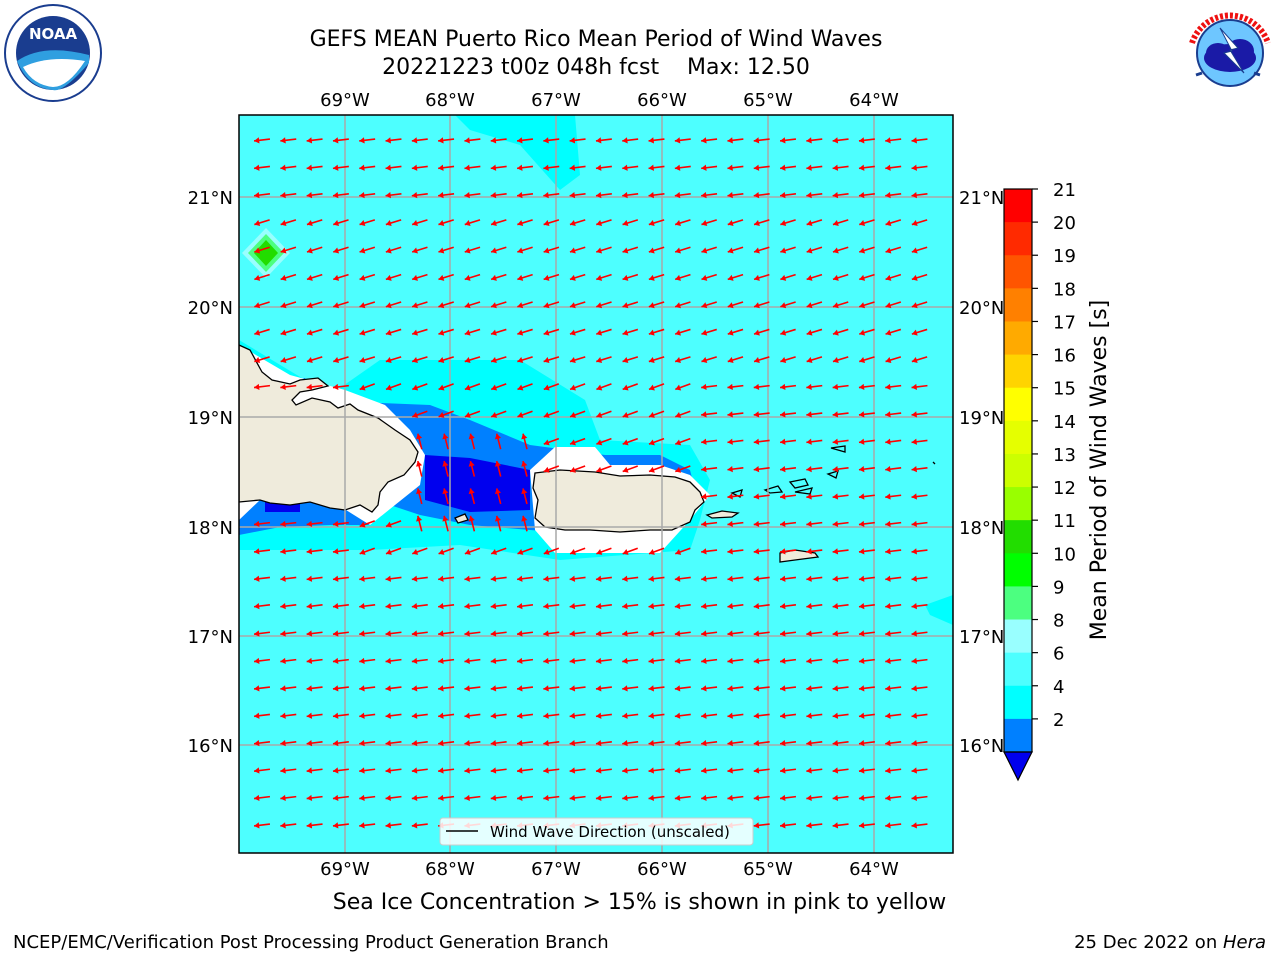 The width and height of the screenshot is (1280, 960). I want to click on lat-tick-label-right: 21°N, so click(981, 198).